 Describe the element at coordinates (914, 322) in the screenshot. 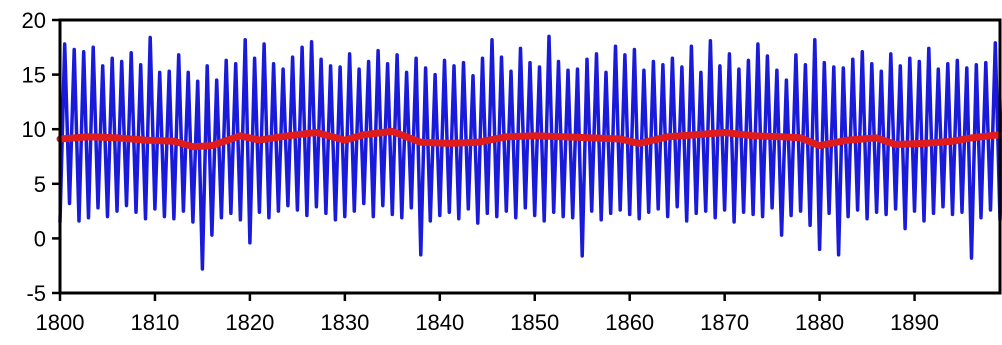

I see `x-tick-label: 1890` at that location.